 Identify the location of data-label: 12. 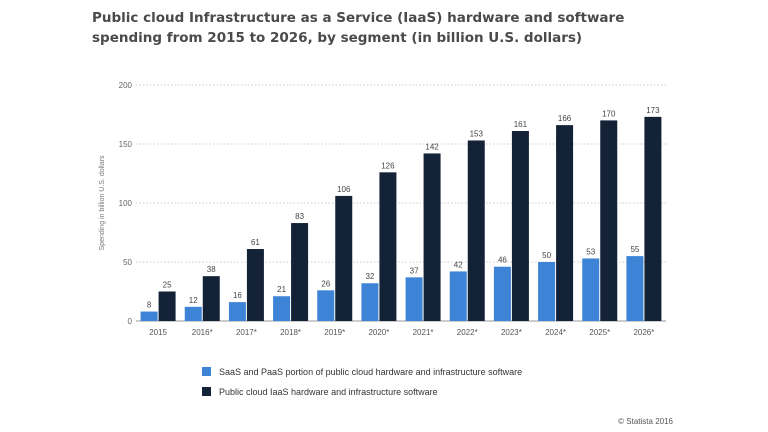
(193, 300).